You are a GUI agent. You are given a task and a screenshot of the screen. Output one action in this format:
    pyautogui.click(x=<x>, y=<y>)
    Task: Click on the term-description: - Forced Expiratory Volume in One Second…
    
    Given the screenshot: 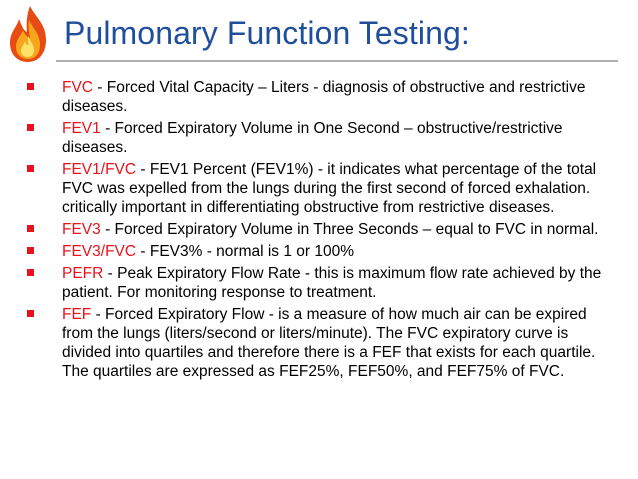 What is the action you would take?
    pyautogui.click(x=312, y=138)
    